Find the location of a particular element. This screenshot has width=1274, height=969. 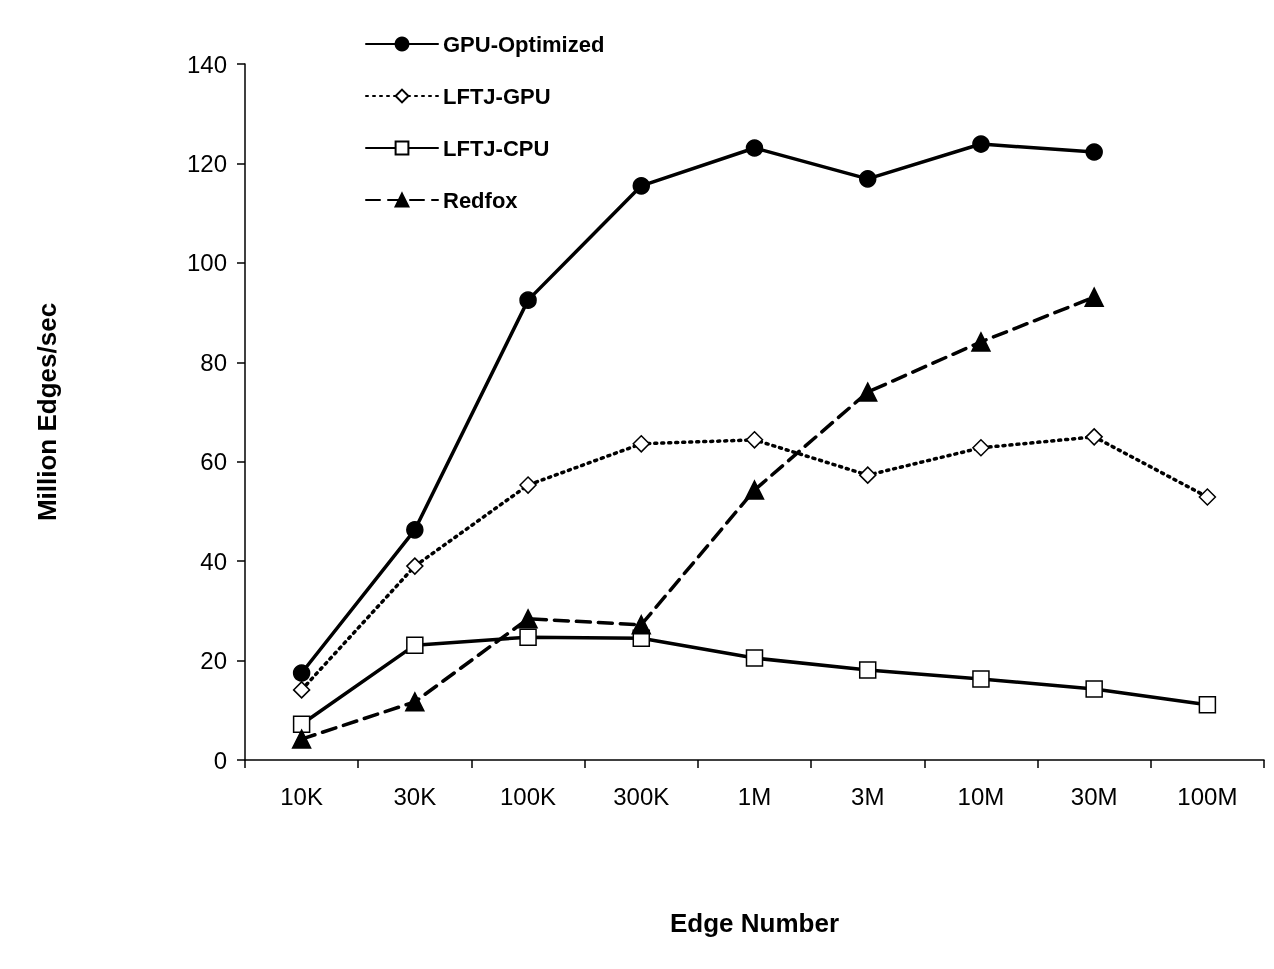

y-tick-label: 60 is located at coordinates (213, 462).